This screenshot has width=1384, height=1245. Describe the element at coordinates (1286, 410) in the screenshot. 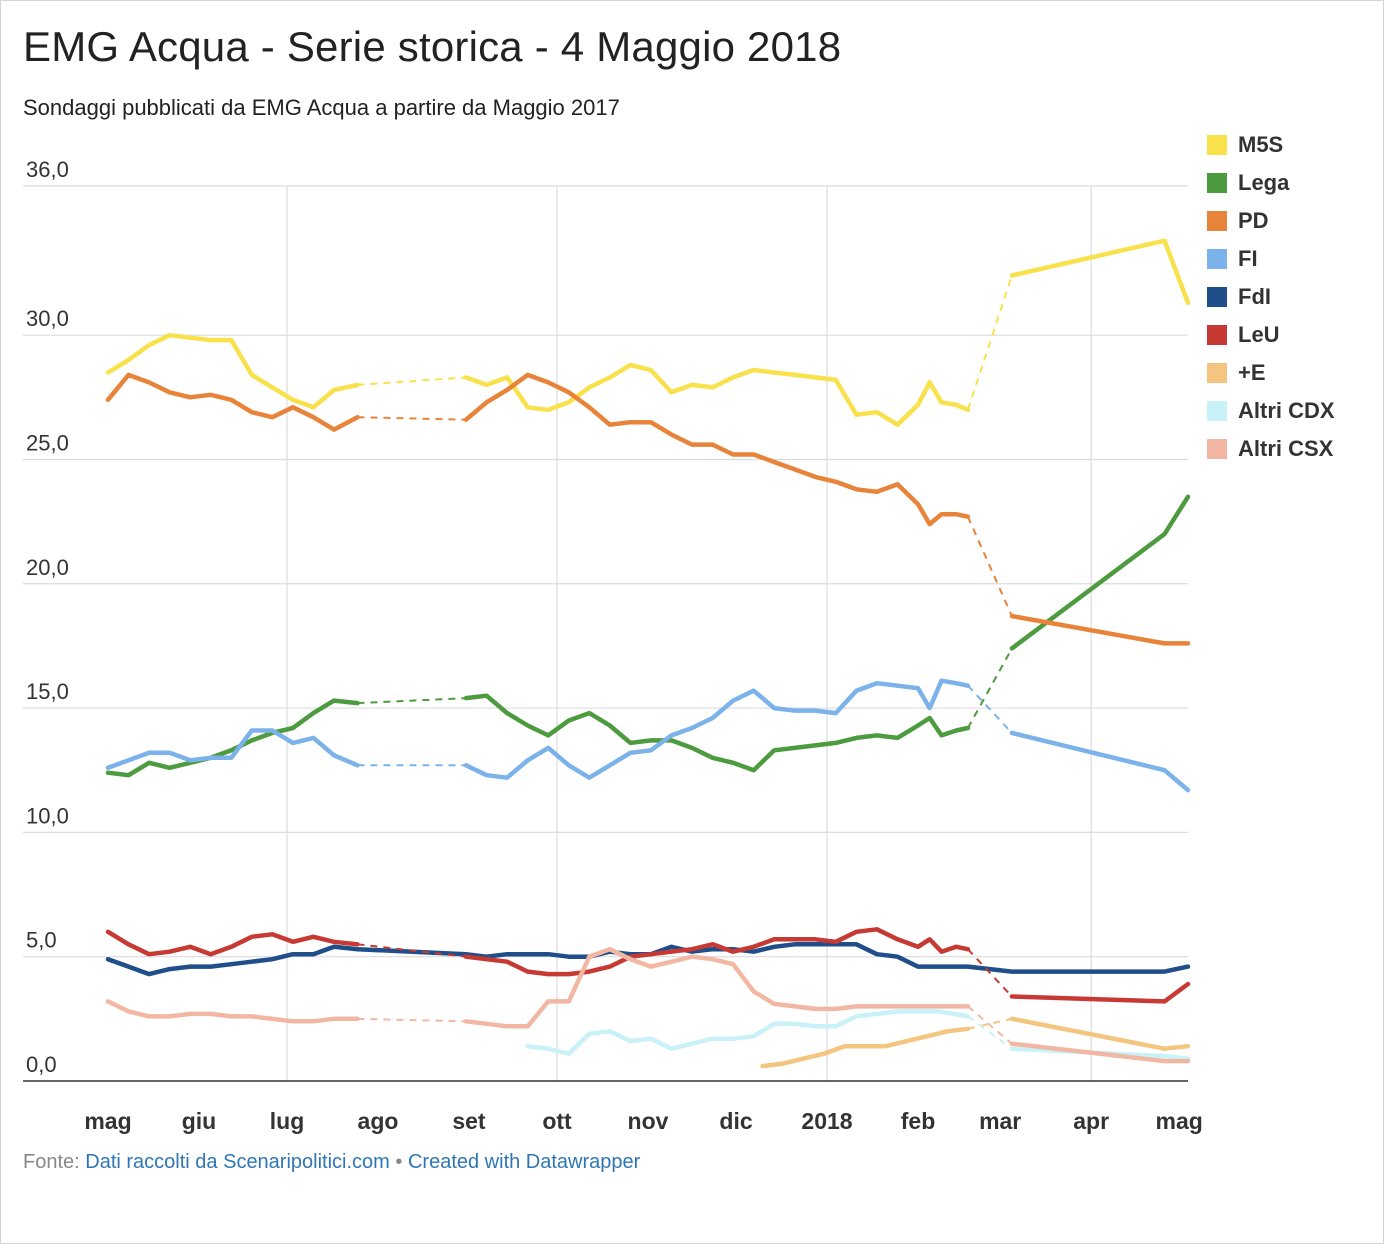

I see `legend-label: Altri CDX` at that location.